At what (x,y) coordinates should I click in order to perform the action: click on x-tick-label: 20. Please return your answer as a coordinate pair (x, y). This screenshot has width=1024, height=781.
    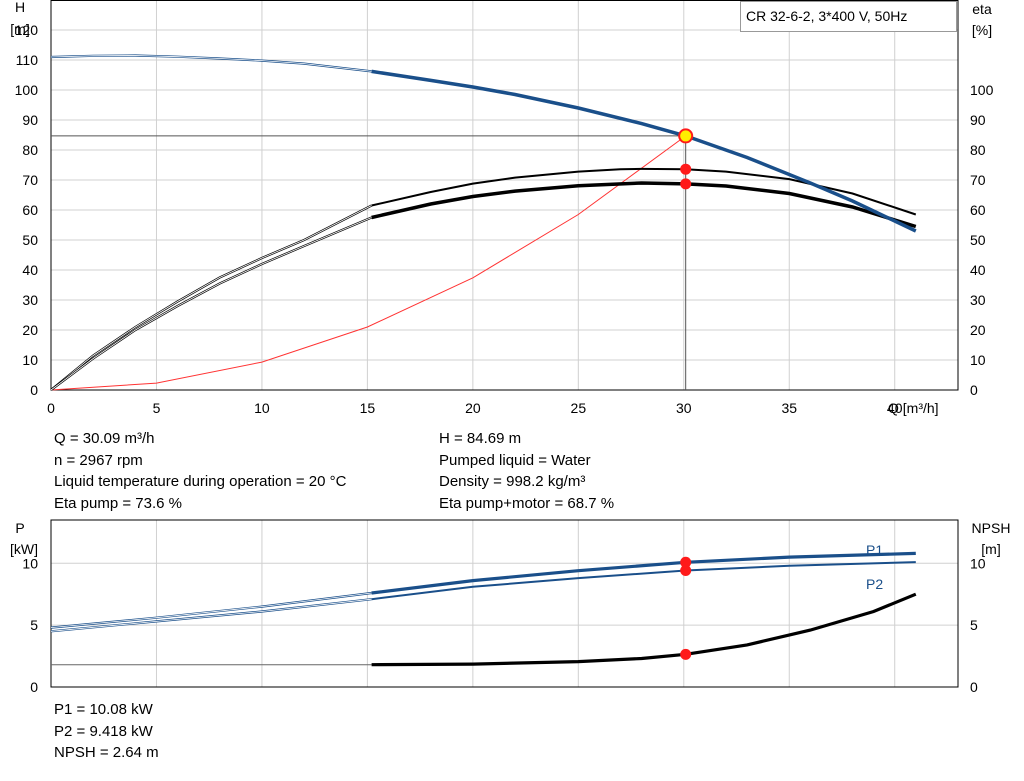
    Looking at the image, I should click on (473, 408).